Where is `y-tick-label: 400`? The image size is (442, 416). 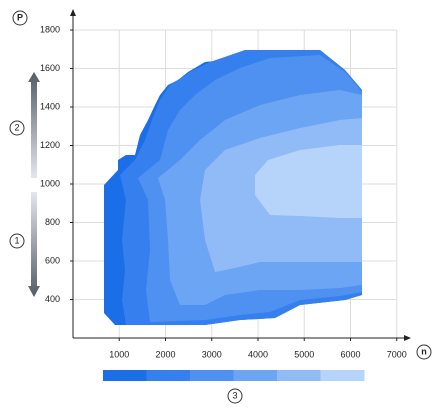
y-tick-label: 400 is located at coordinates (52, 299).